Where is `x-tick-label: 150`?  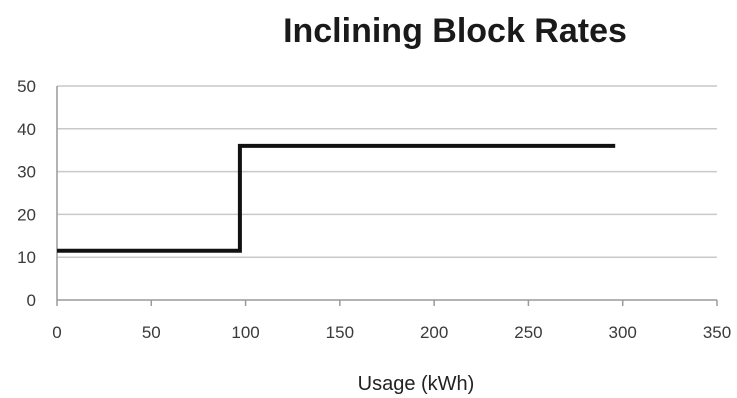 x-tick-label: 150 is located at coordinates (340, 332).